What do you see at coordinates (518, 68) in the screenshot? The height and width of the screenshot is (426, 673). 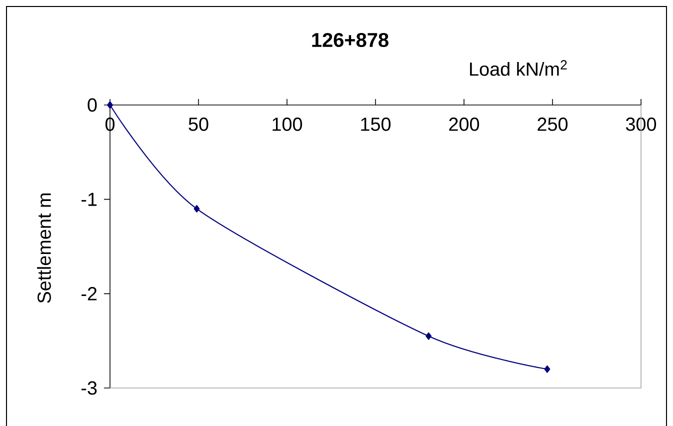 I see `x-axis-title: Load kN/m$^{2}$` at bounding box center [518, 68].